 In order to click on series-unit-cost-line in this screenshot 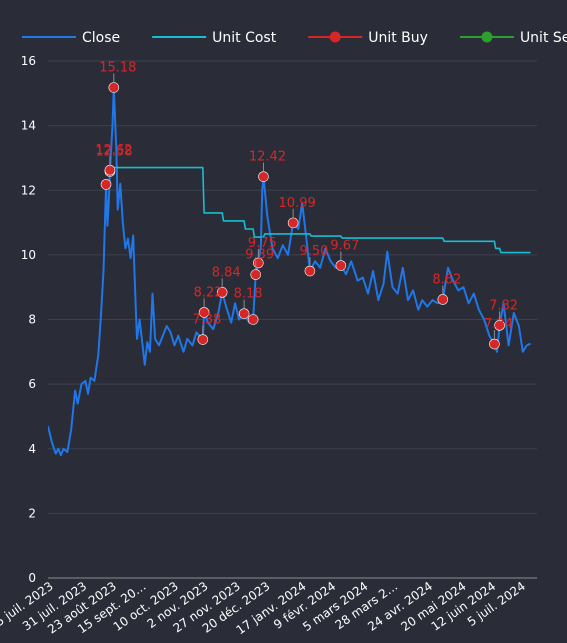, I will do `click(320, 210)`.